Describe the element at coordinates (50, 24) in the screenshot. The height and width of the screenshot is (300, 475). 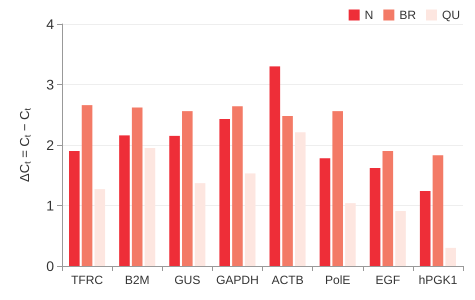
I see `y-tick-label: 4` at that location.